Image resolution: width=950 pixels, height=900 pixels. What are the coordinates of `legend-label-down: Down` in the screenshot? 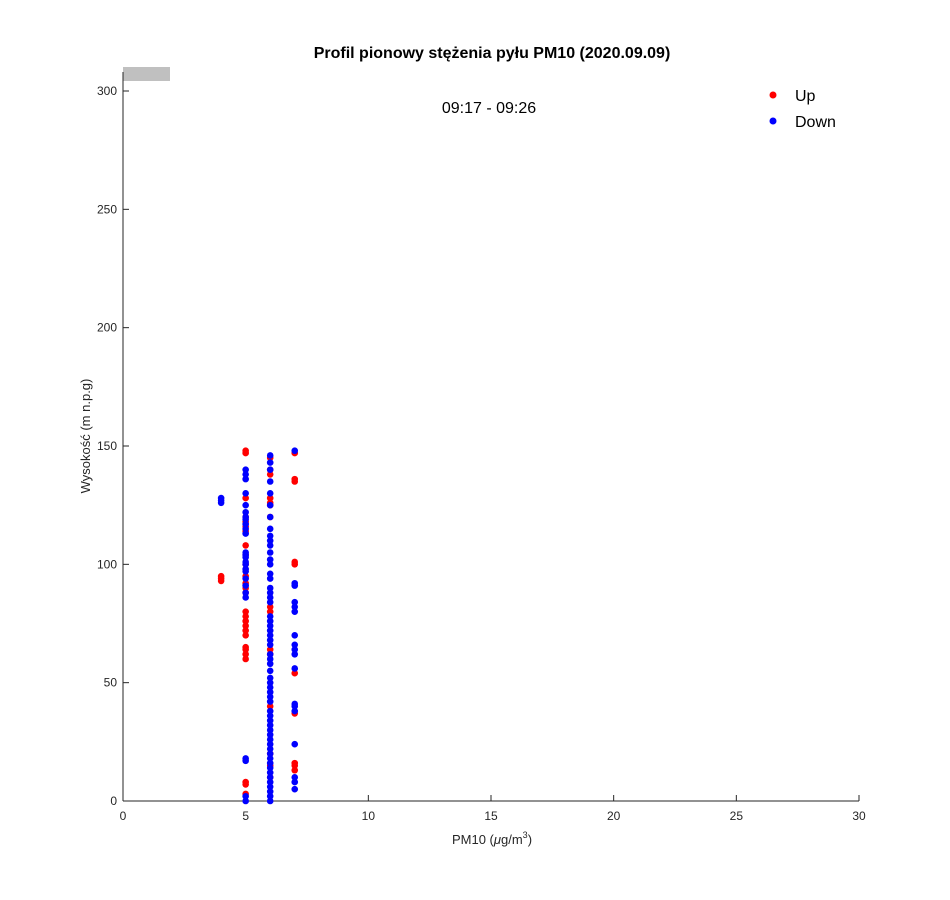 It's located at (815, 122).